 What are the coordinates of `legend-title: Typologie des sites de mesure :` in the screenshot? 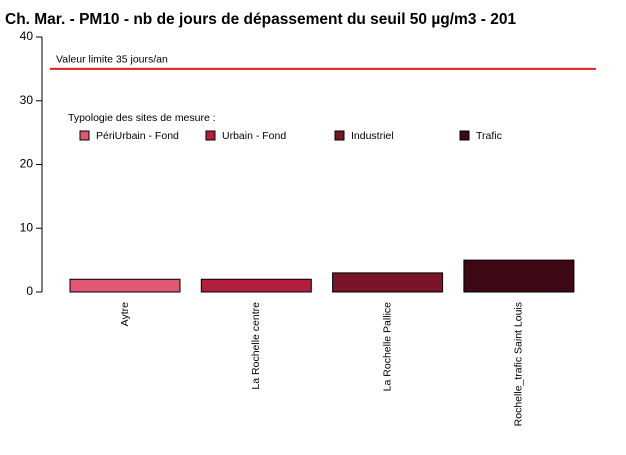 It's located at (142, 118).